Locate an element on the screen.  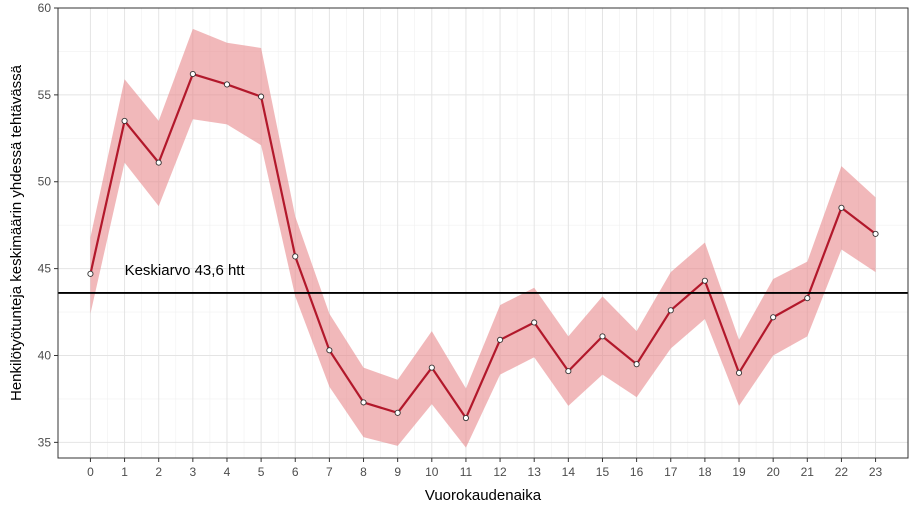
y-axis-ticks: 35 40 45 50 55 60 is located at coordinates (48, 225).